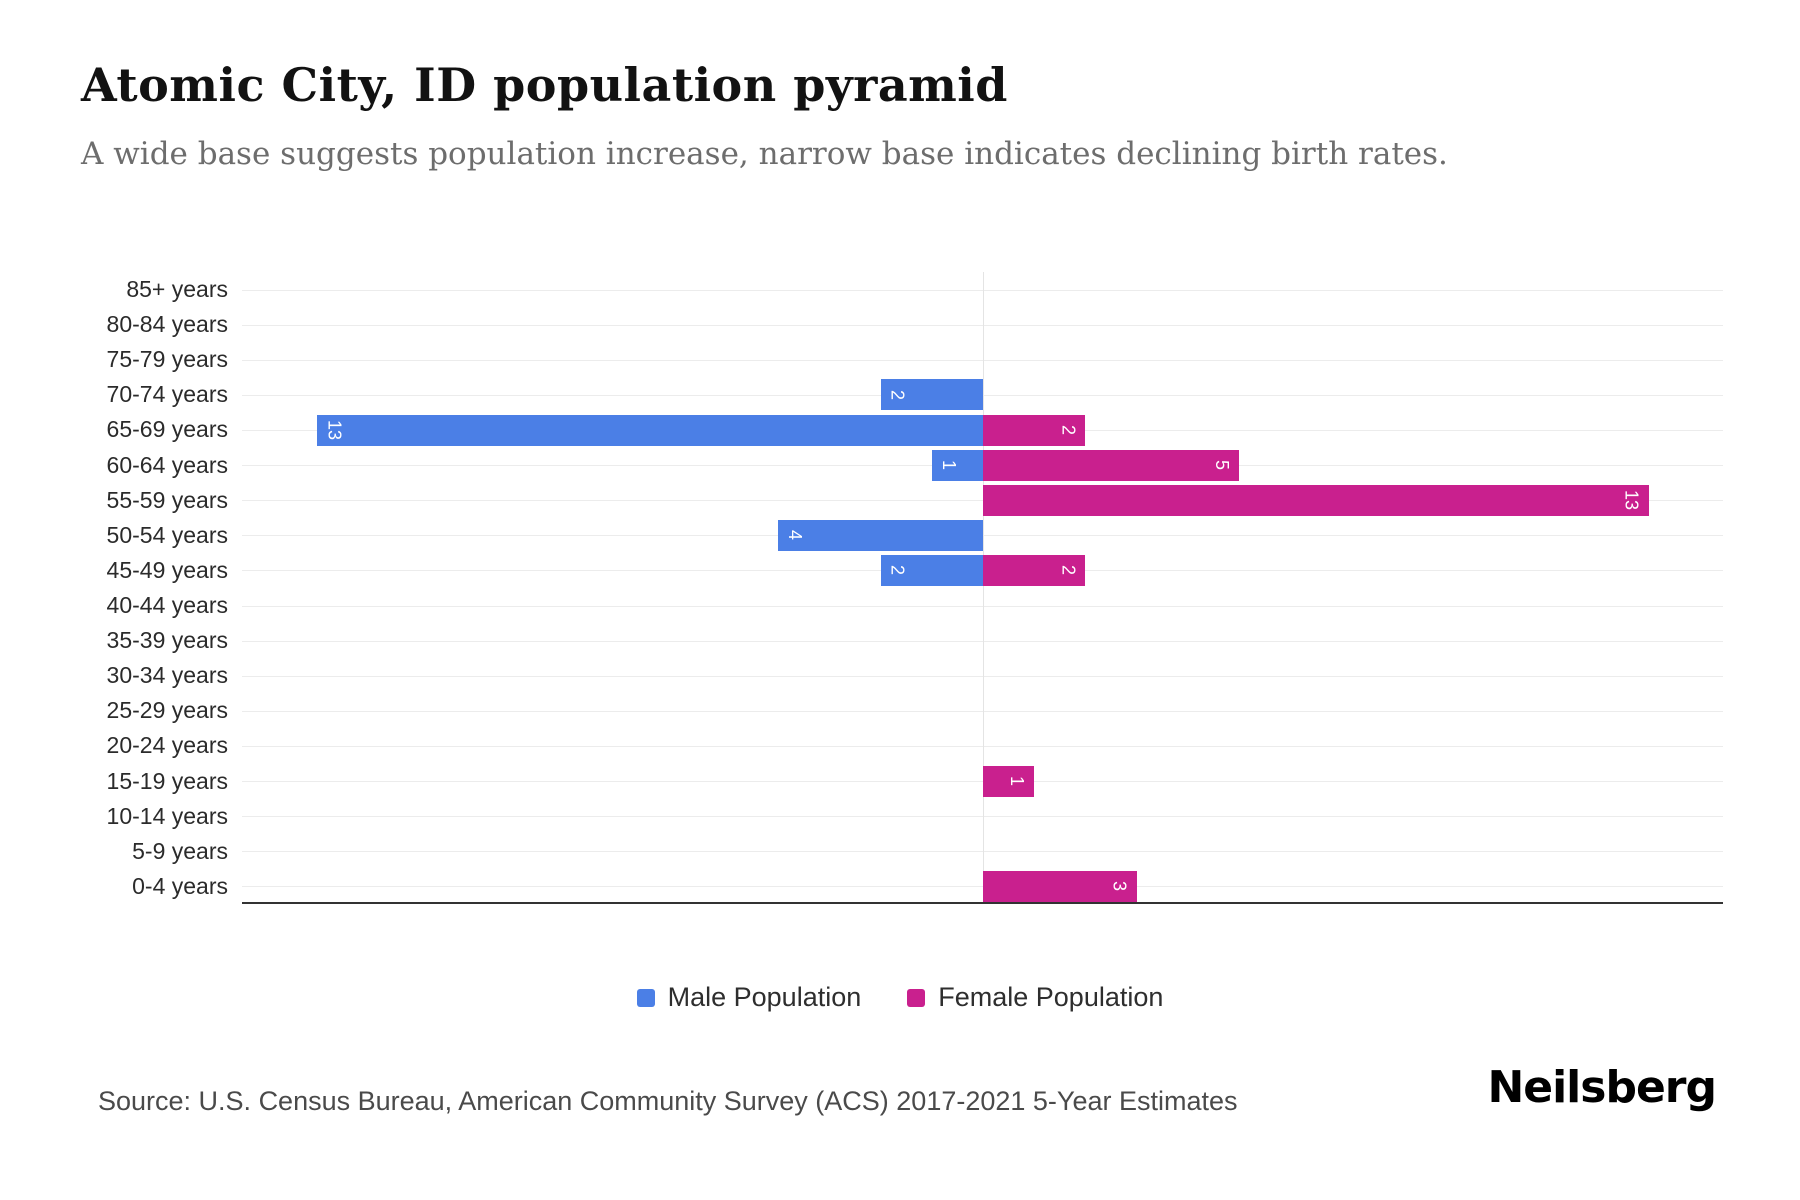  Describe the element at coordinates (982, 903) in the screenshot. I see `x-axis-line` at that location.